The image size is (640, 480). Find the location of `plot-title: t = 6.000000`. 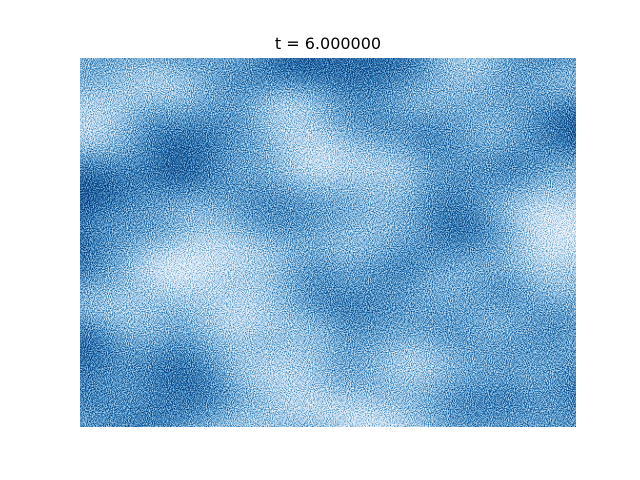

plot-title: t = 6.000000 is located at coordinates (328, 43).